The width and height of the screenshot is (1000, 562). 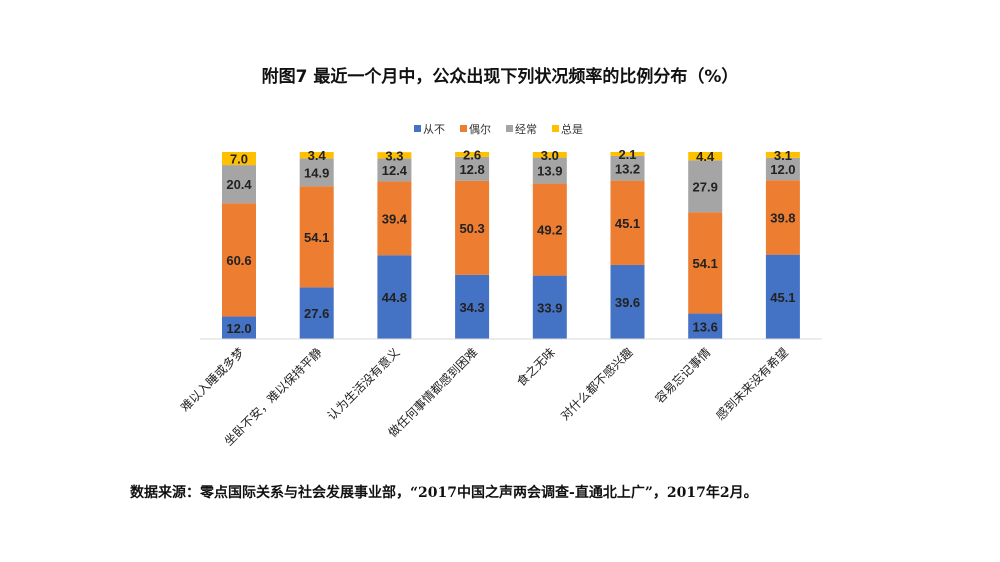 I want to click on data-label-4-3: 3.0, so click(x=550, y=155).